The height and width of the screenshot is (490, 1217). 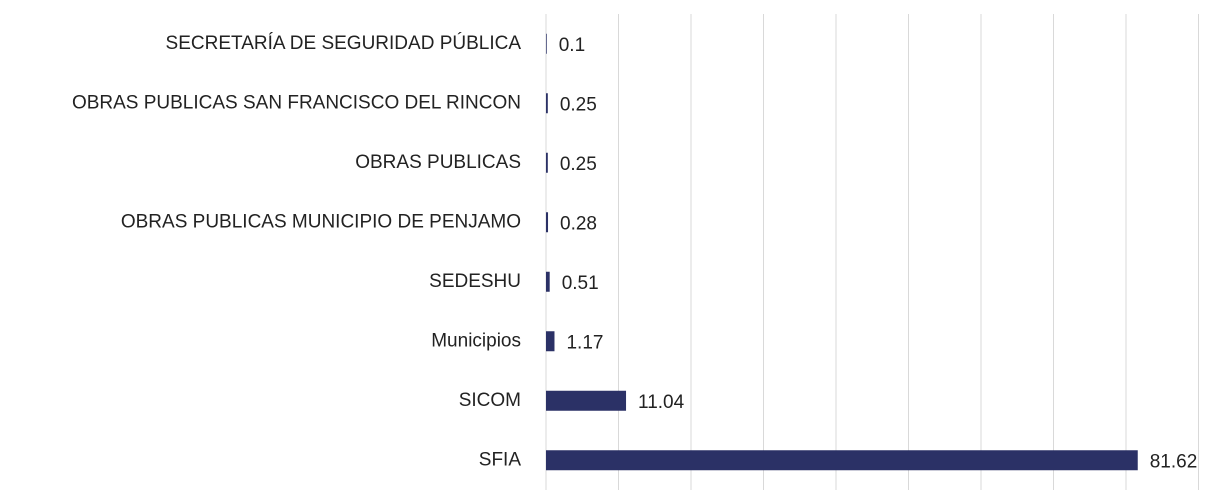 I want to click on value-label: 11.04, so click(x=661, y=402).